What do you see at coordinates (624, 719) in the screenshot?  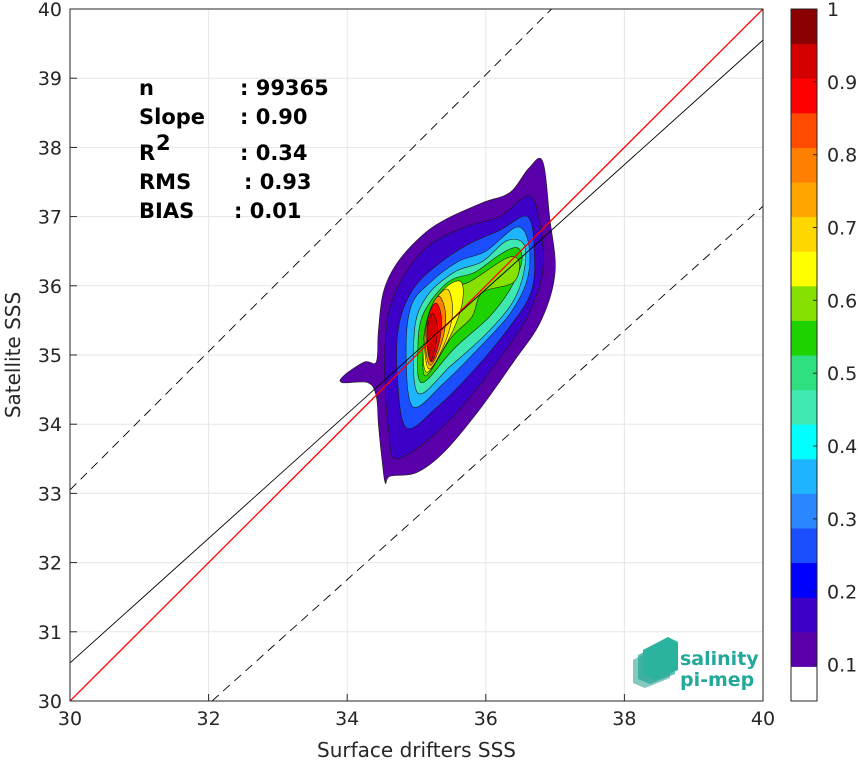 I see `x-tick-label: 38` at bounding box center [624, 719].